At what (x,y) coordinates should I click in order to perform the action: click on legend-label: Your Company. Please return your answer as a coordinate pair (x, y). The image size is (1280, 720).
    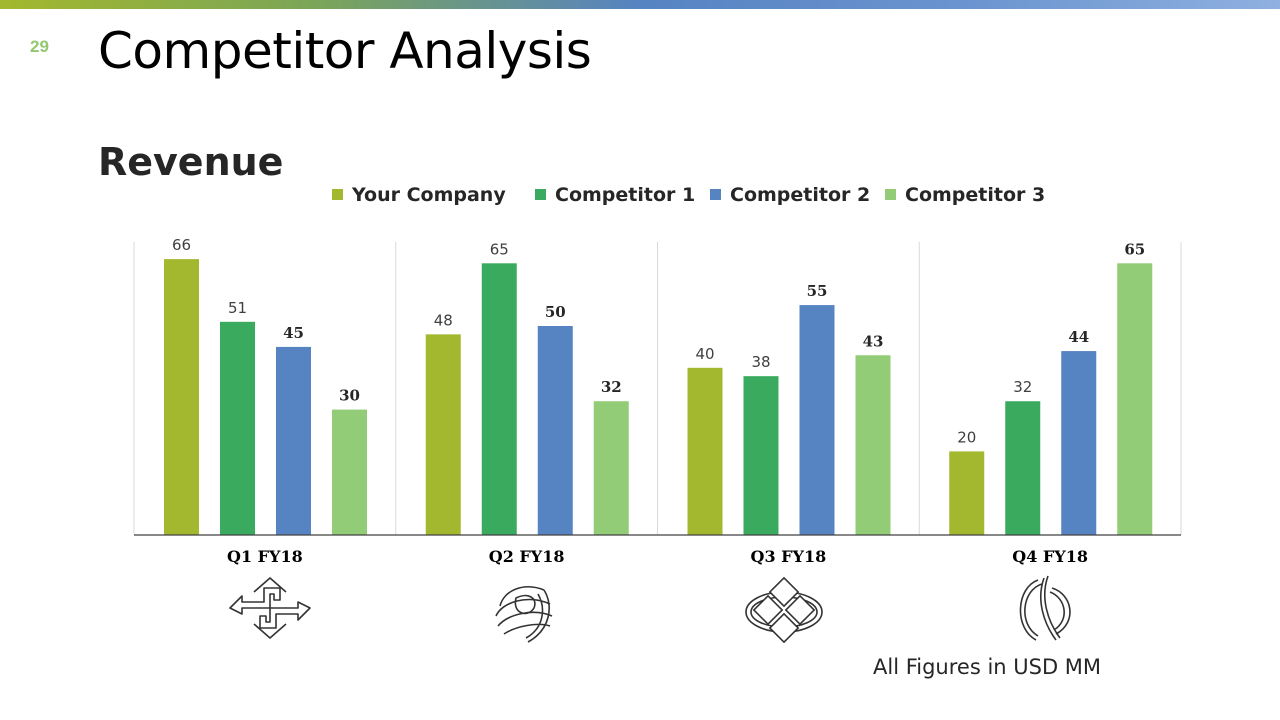
    Looking at the image, I should click on (428, 195).